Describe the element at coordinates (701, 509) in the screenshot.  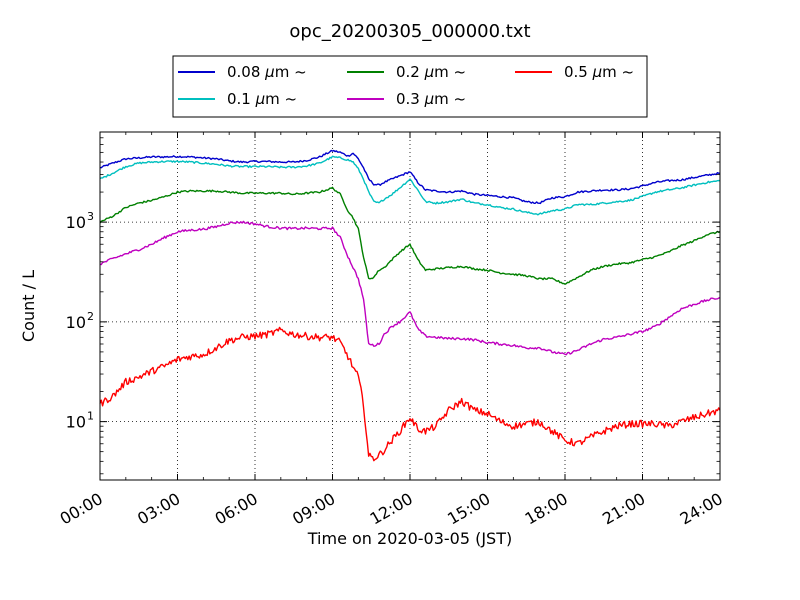
I see `x-tick-label: 24:00` at that location.